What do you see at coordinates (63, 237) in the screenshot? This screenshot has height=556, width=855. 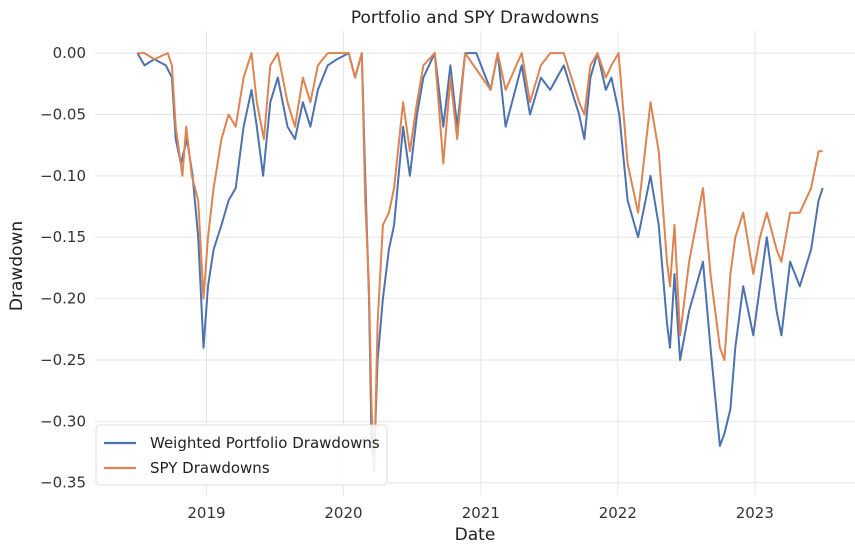 I see `y-tick-label: −0.15` at bounding box center [63, 237].